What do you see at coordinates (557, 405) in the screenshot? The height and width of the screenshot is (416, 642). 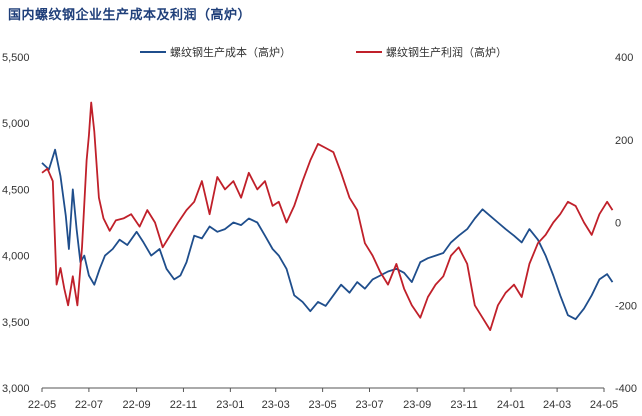 I see `x-tick-label: 24-03` at bounding box center [557, 405].